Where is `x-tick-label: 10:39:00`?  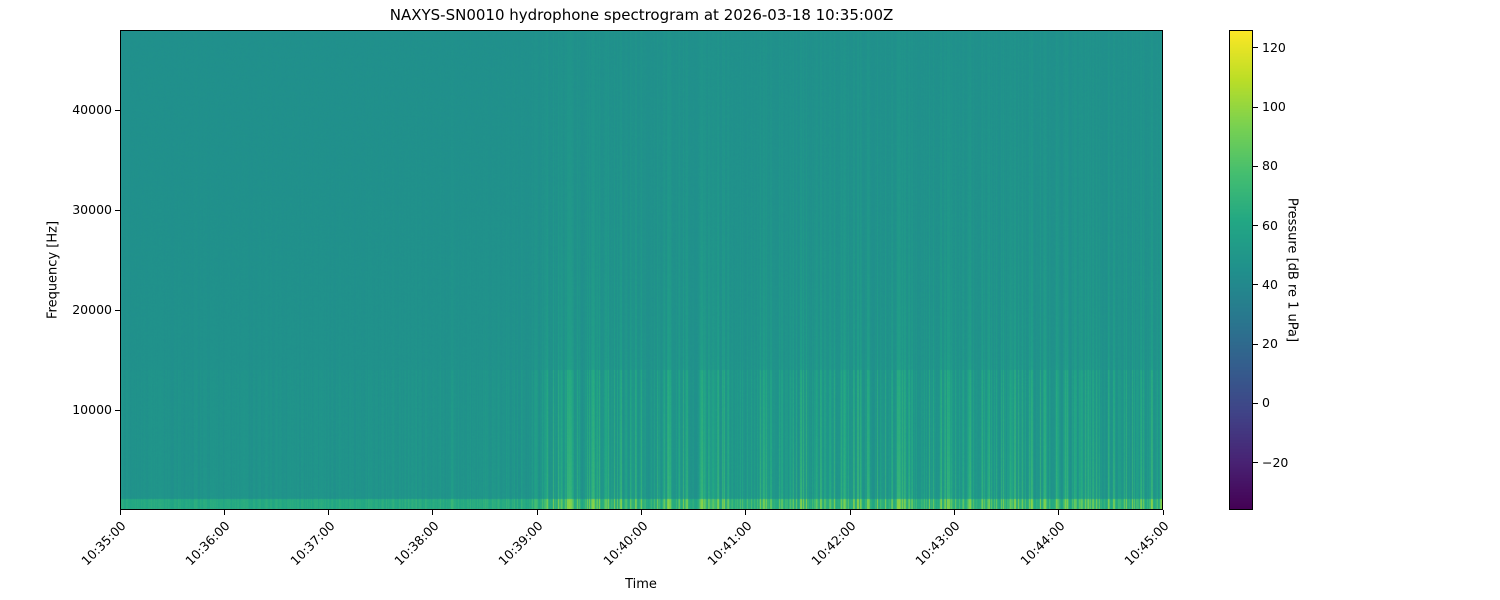 x-tick-label: 10:39:00 is located at coordinates (520, 543).